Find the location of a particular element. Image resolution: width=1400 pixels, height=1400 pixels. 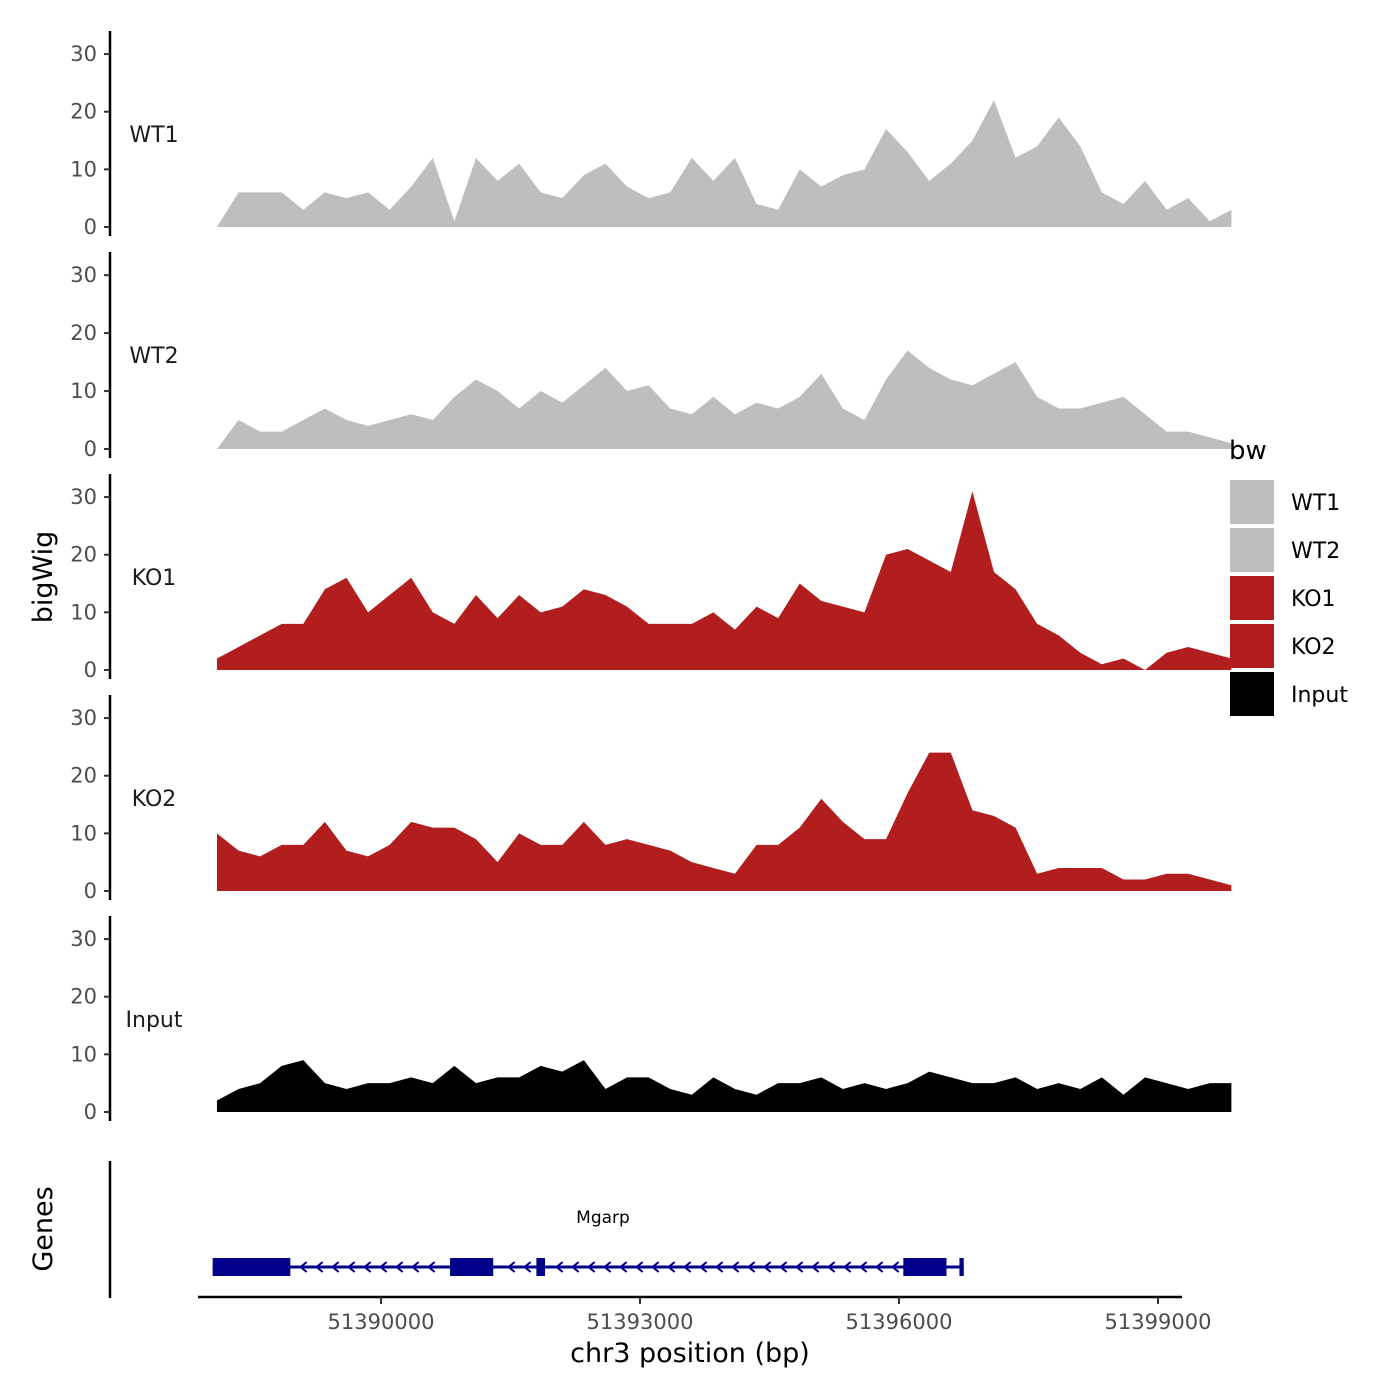

track-wt2: 0 10 20 30 WT2 is located at coordinates (651, 356).